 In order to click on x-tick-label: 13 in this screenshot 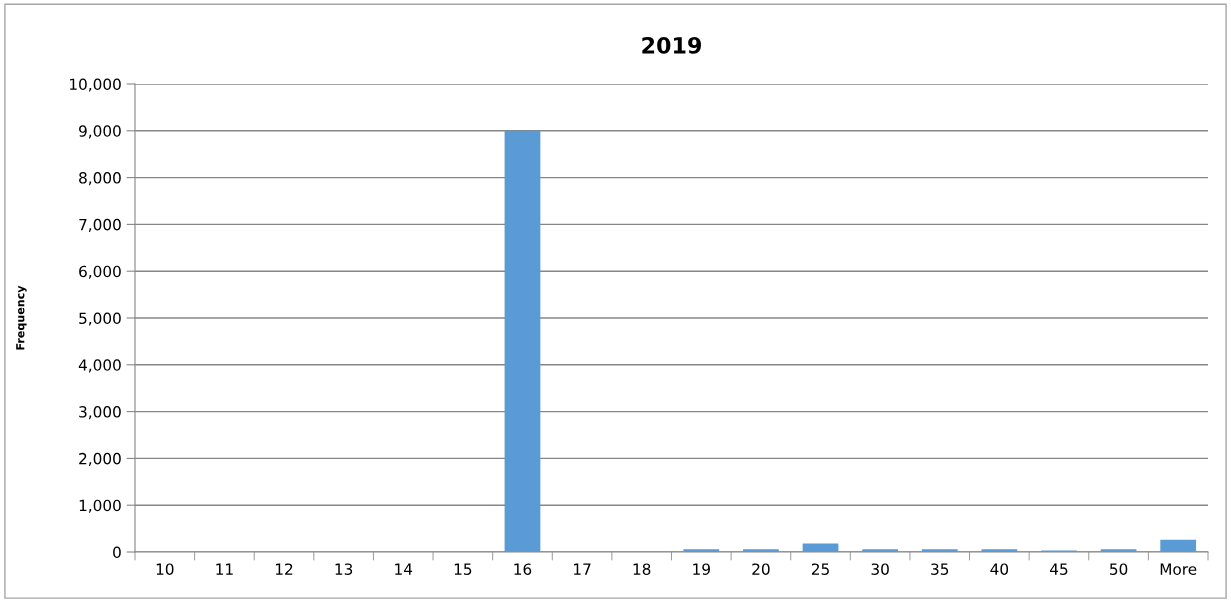, I will do `click(344, 569)`.